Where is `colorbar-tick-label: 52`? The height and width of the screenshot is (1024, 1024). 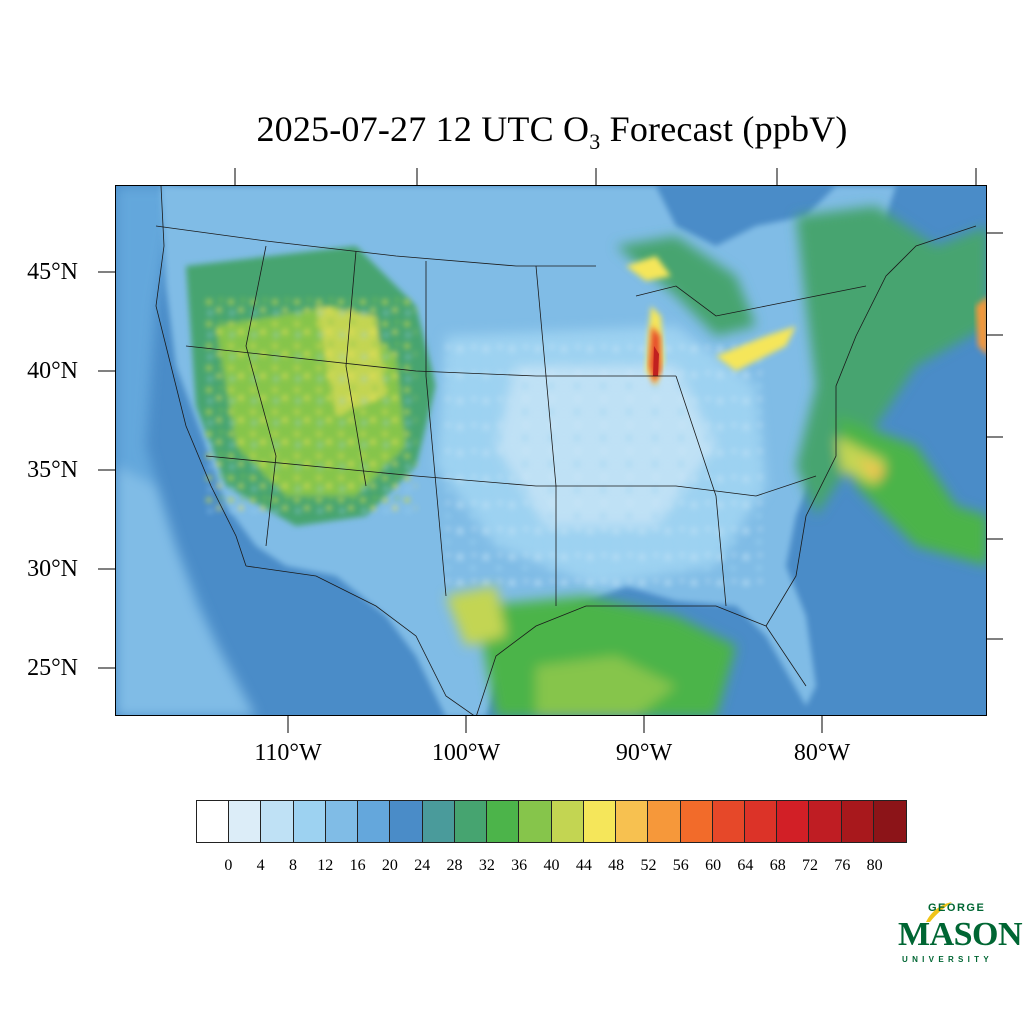
colorbar-tick-label: 52 is located at coordinates (648, 865).